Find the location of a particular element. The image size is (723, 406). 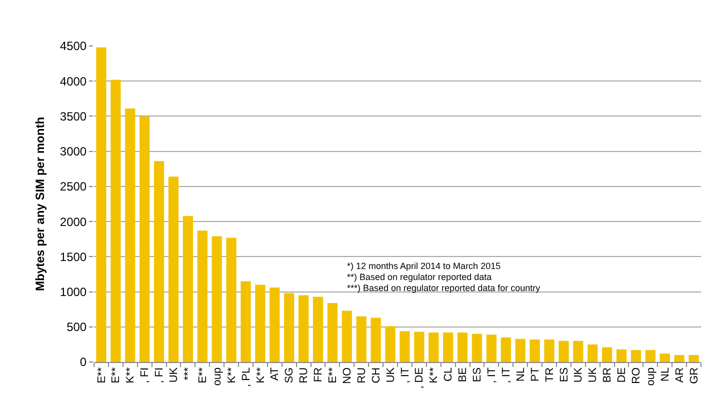

x-tick-label: *** is located at coordinates (188, 373).